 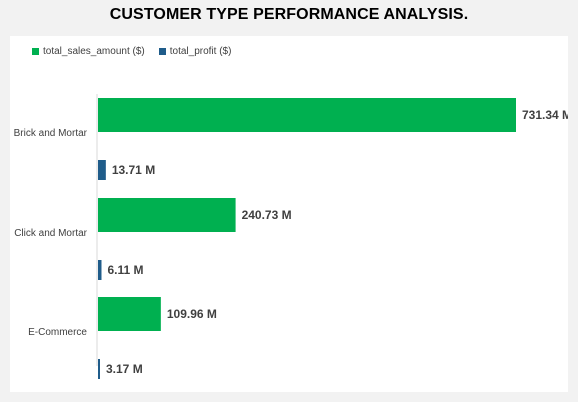 I want to click on legend-swatch-profit, so click(x=162, y=51).